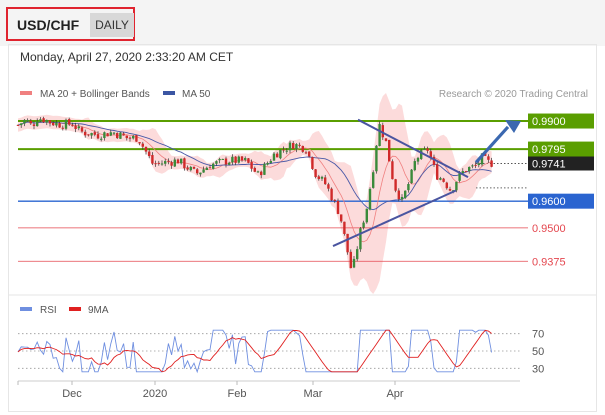 The width and height of the screenshot is (605, 415). I want to click on symbol-label: USD/CHF, so click(48, 25).